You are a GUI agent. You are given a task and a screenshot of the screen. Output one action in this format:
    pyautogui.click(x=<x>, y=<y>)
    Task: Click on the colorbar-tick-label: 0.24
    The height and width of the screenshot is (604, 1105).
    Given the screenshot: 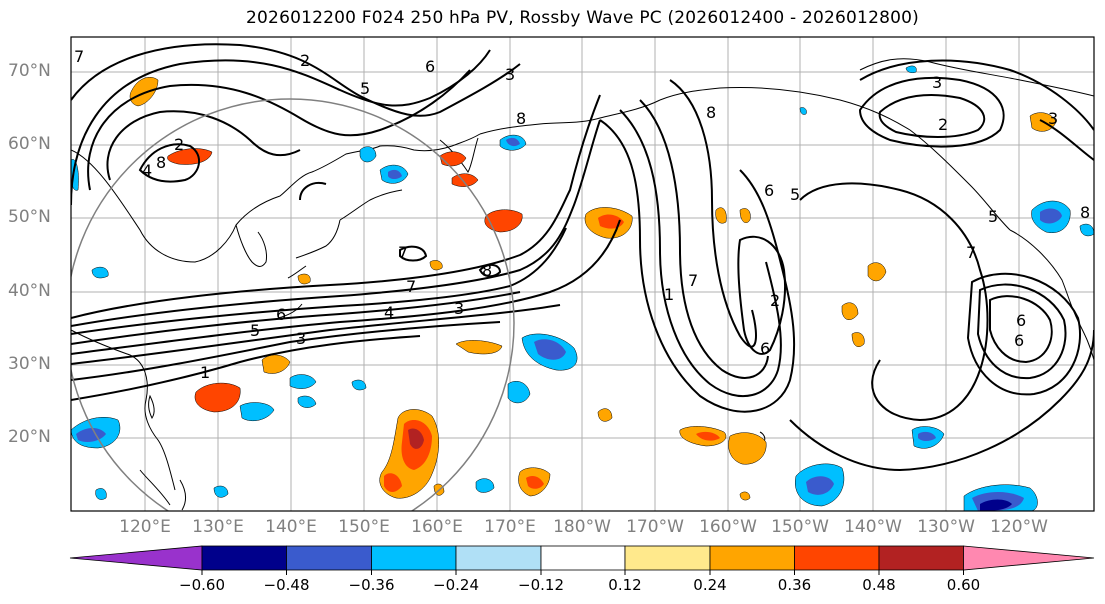 What is the action you would take?
    pyautogui.click(x=710, y=585)
    